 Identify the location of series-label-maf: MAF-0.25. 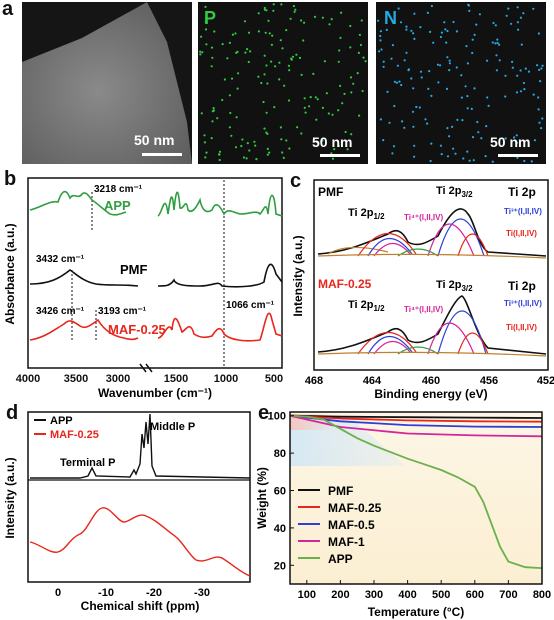
(137, 329).